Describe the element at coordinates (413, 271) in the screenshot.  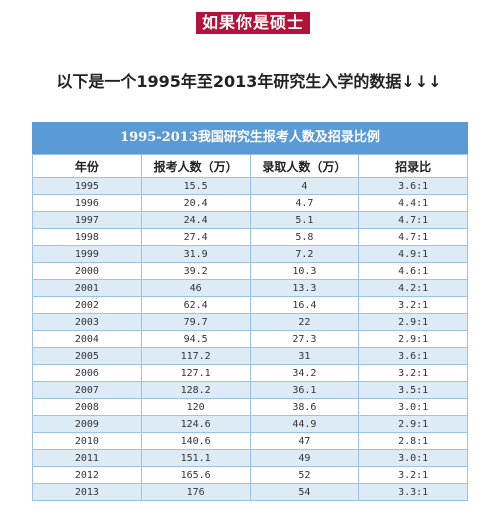
I see `cell-ratio: 4.6:1` at that location.